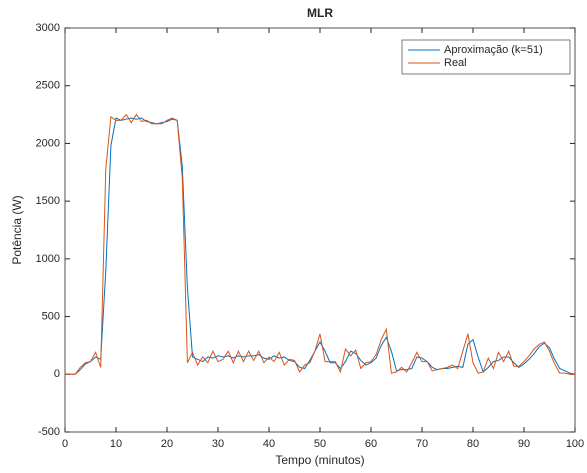  What do you see at coordinates (371, 444) in the screenshot?
I see `x-tick-label: 60` at bounding box center [371, 444].